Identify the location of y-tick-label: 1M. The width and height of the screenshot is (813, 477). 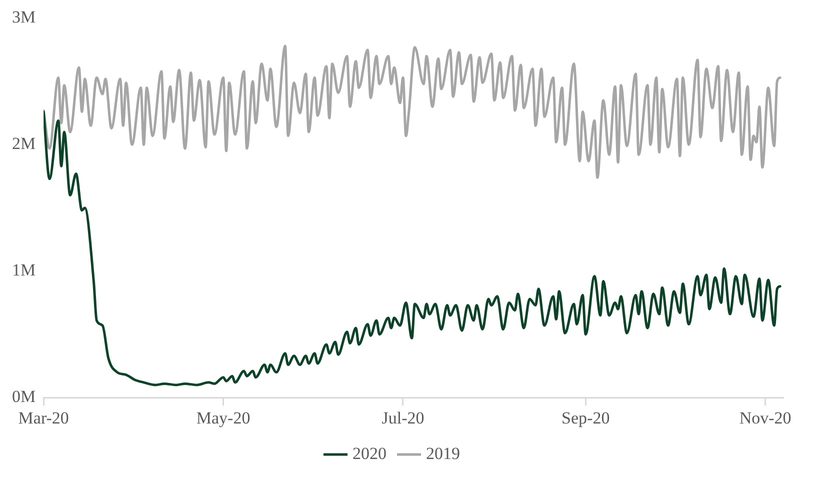
(24, 270).